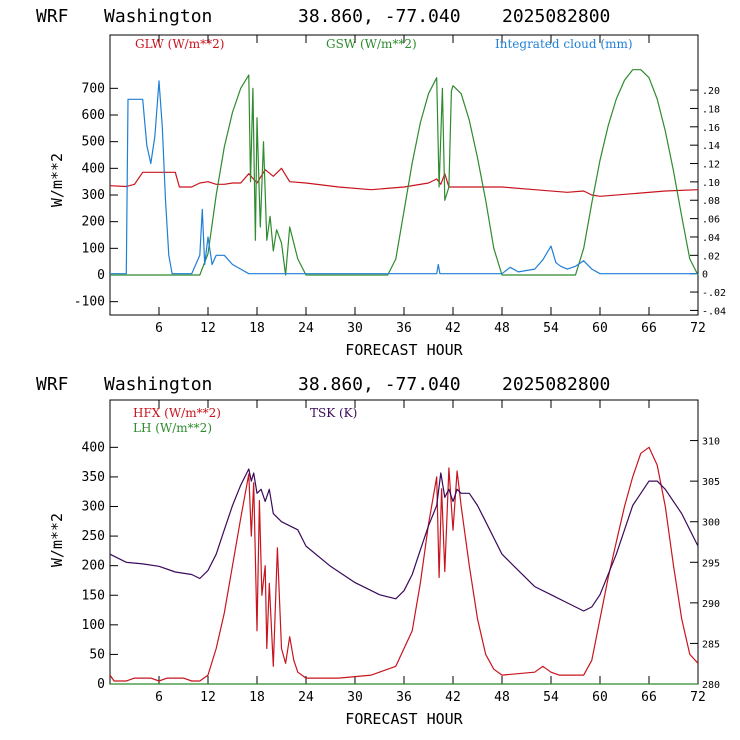 The image size is (740, 740). Describe the element at coordinates (711, 442) in the screenshot. I see `y2-tick-label: 310` at that location.